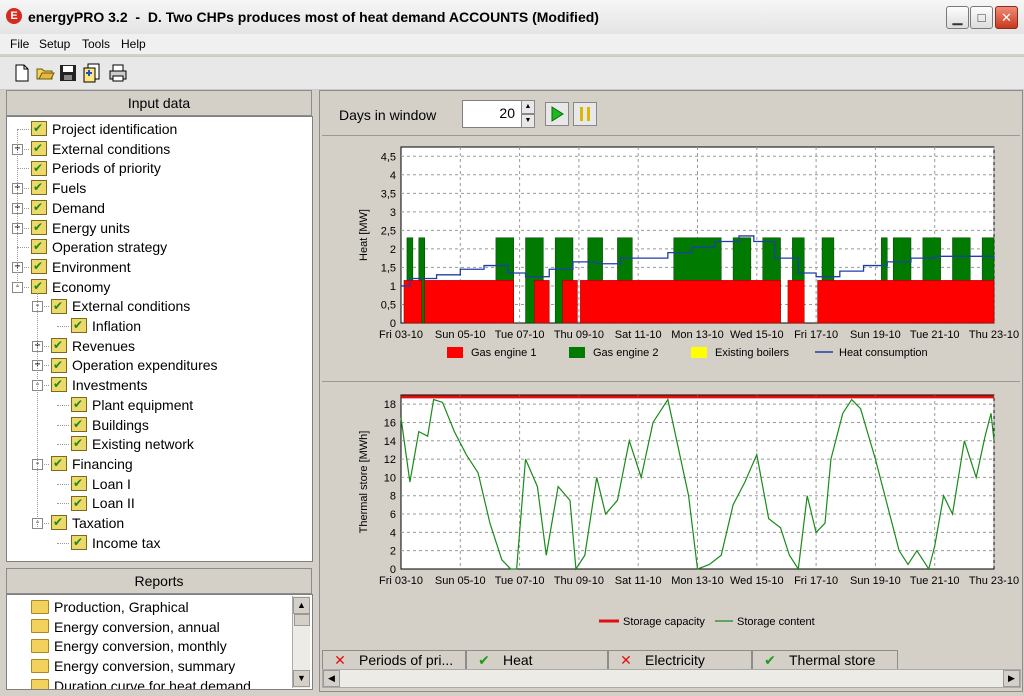 The height and width of the screenshot is (696, 1024). I want to click on reports-scrollbar: ▲ ▼, so click(301, 642).